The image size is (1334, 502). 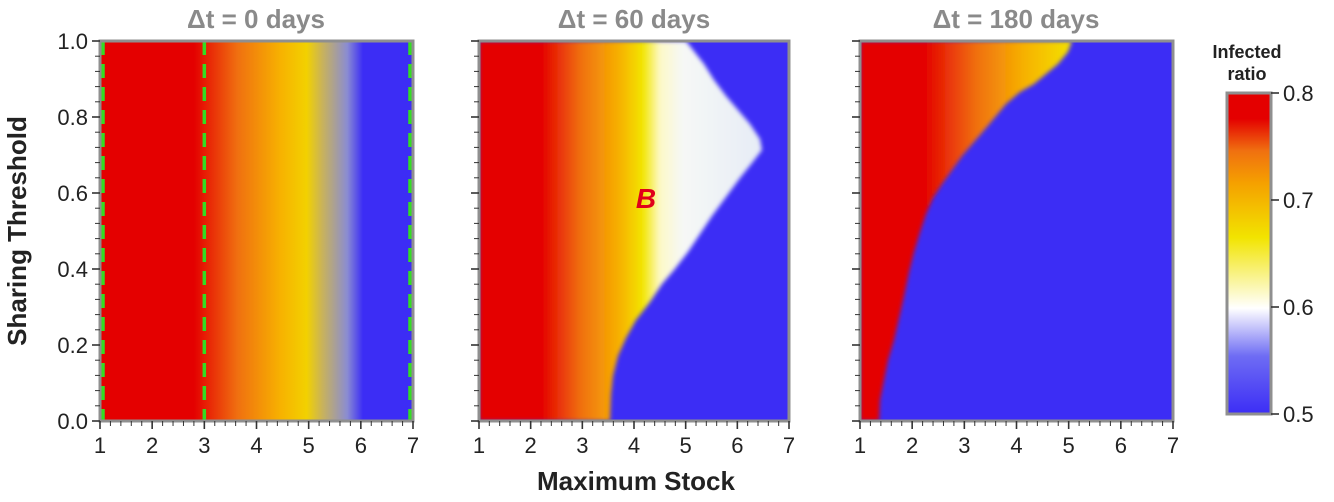 I want to click on panel-2-y-ticks, so click(x=856, y=231).